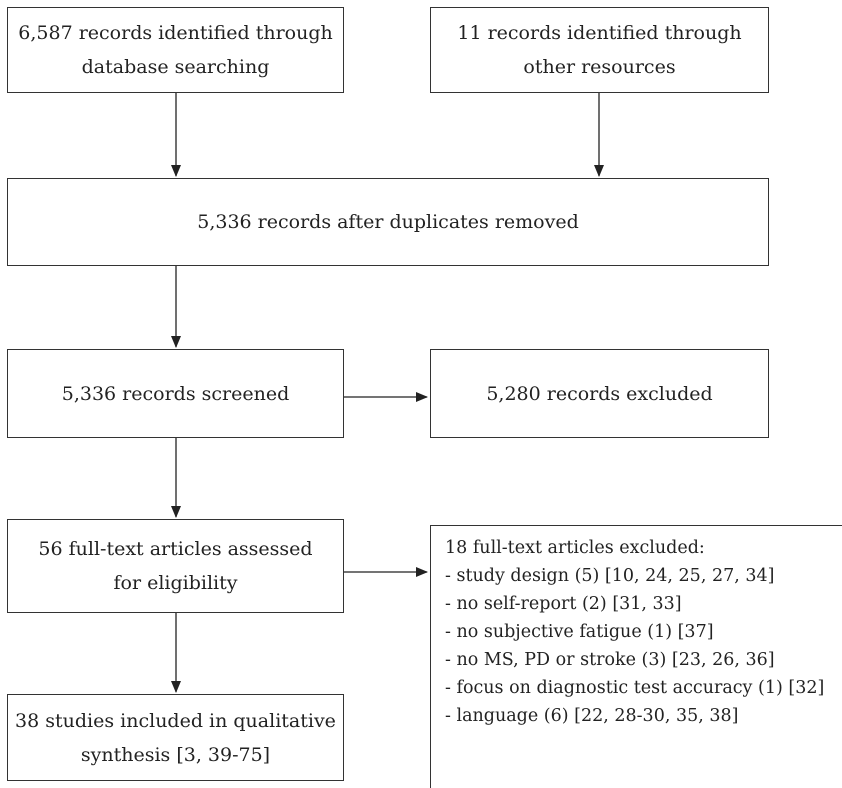  Describe the element at coordinates (175, 720) in the screenshot. I see `box-text-line: 38 studies included in qualitative` at that location.